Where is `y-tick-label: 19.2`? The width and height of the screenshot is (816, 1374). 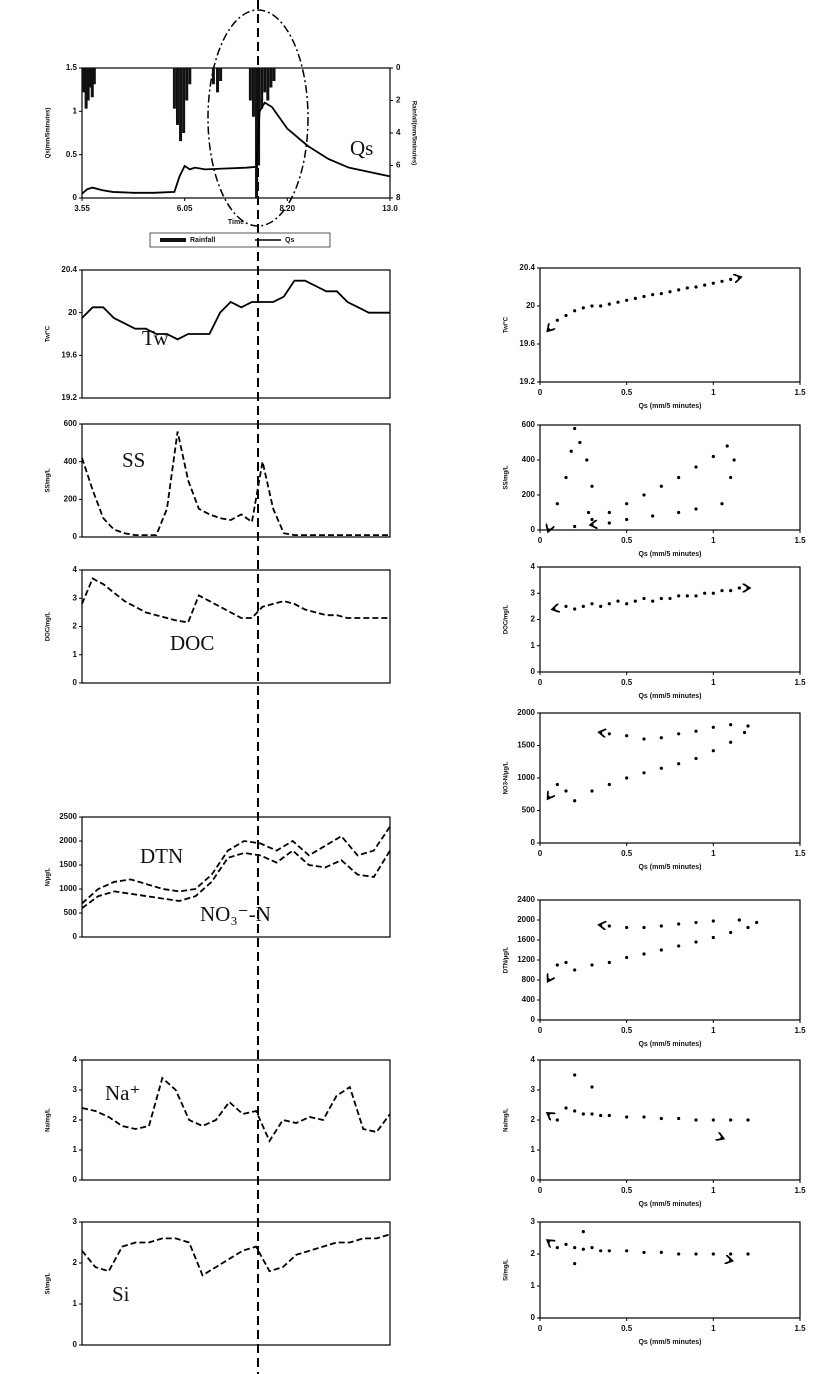
y-tick-label: 19.2 is located at coordinates (69, 397).